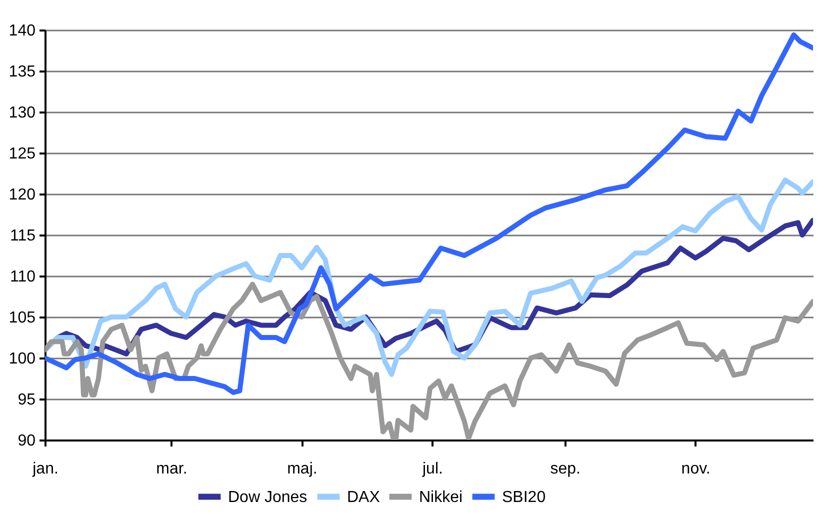  Describe the element at coordinates (524, 497) in the screenshot. I see `legend-label: SBI20` at that location.